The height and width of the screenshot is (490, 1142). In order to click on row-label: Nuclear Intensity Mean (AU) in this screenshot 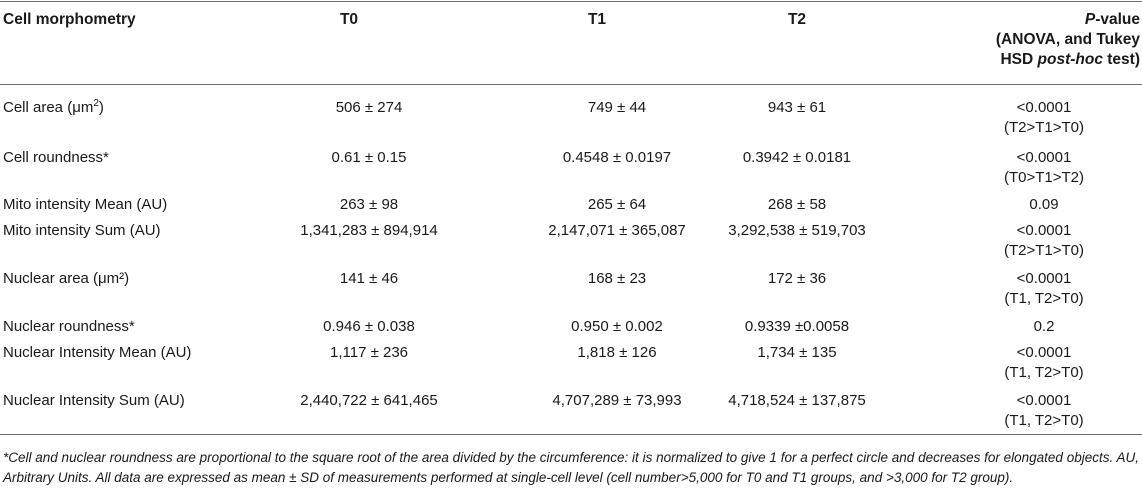, I will do `click(97, 352)`.